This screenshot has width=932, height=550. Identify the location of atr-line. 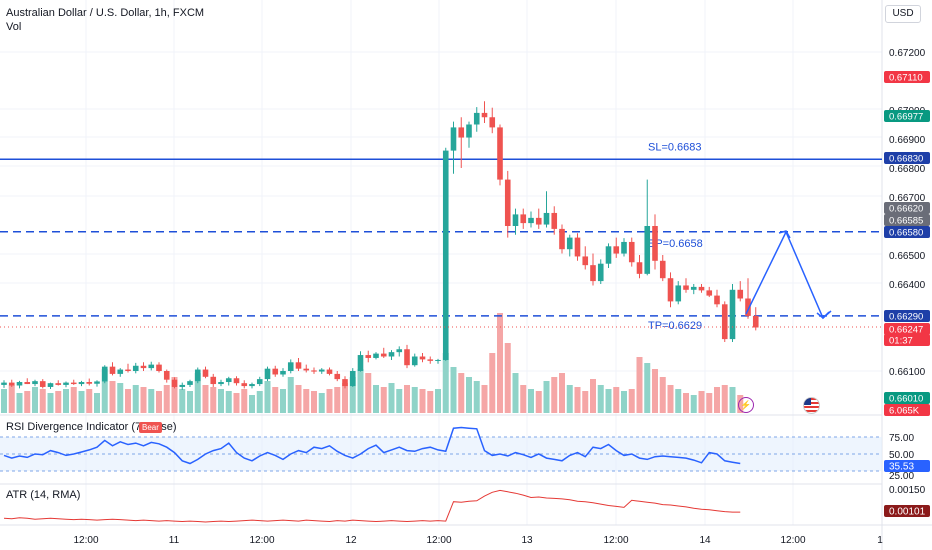
(372, 506).